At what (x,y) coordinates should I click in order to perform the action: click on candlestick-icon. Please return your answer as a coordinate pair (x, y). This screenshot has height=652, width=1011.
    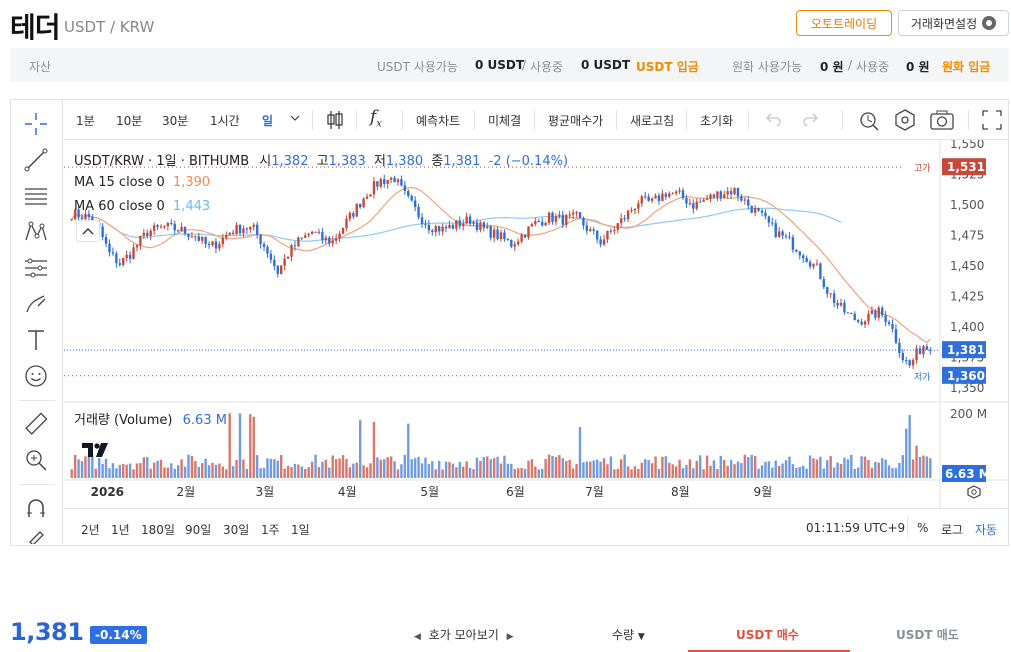
    Looking at the image, I should click on (335, 120).